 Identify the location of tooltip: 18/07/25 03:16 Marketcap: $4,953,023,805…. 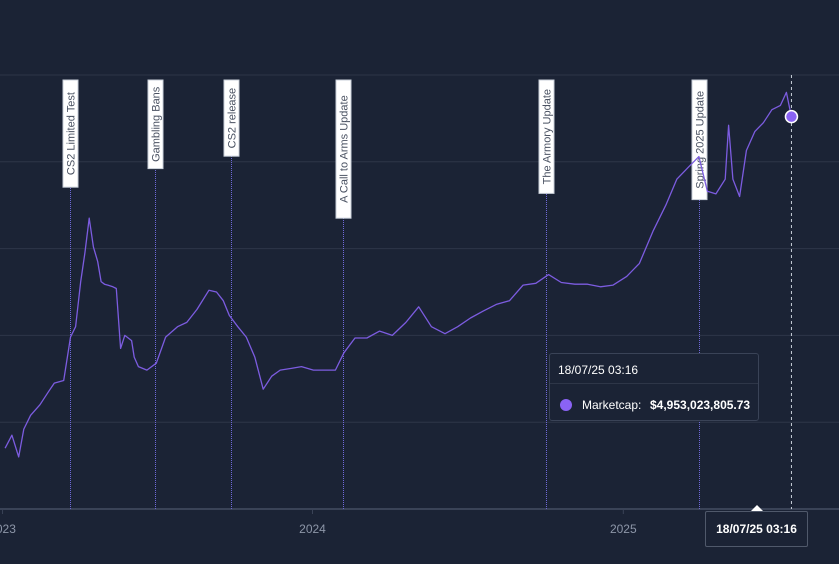
(654, 387).